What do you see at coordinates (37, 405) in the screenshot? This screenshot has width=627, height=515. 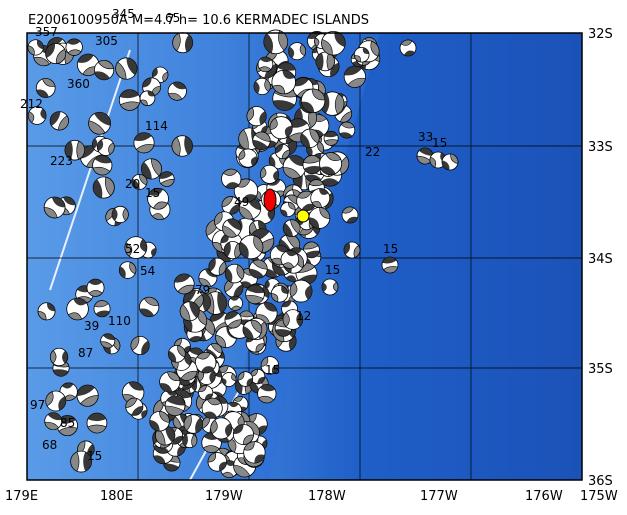 I see `event-label: 97` at bounding box center [37, 405].